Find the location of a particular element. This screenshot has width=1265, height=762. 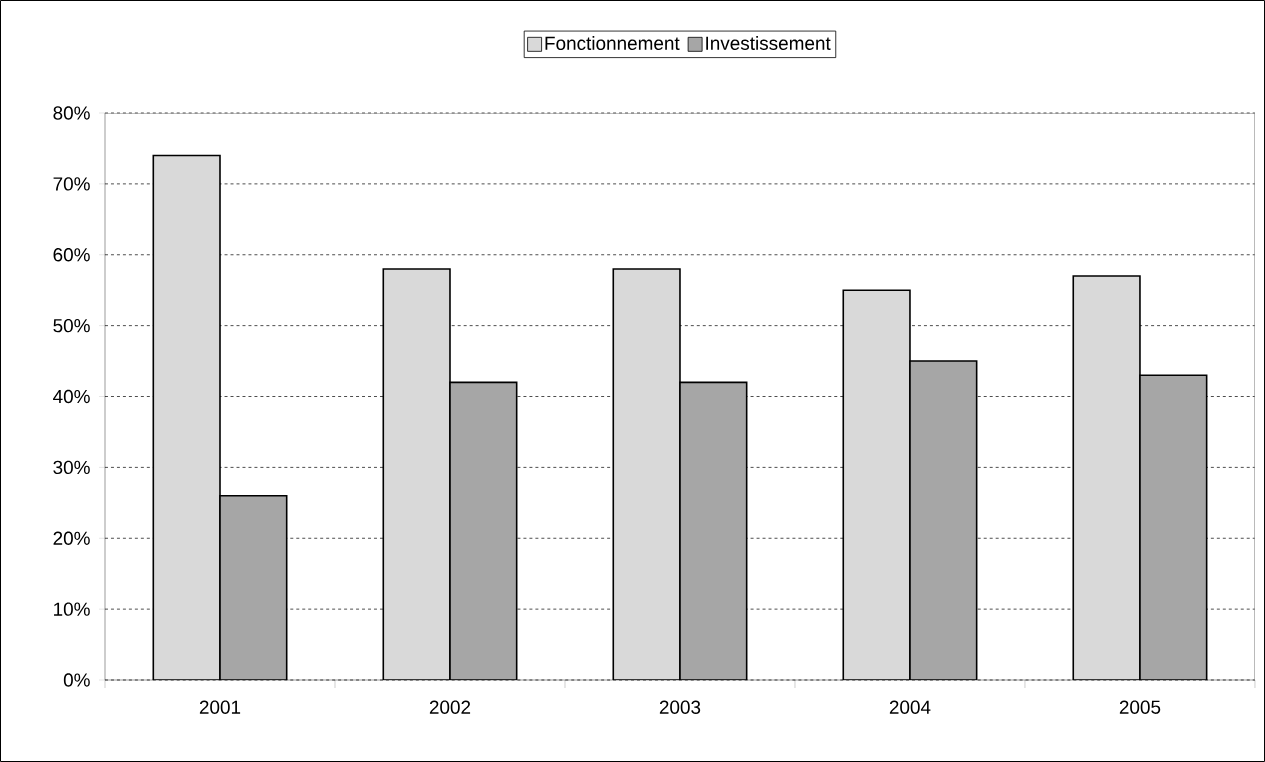

x-tick-label: 2001 is located at coordinates (220, 707).